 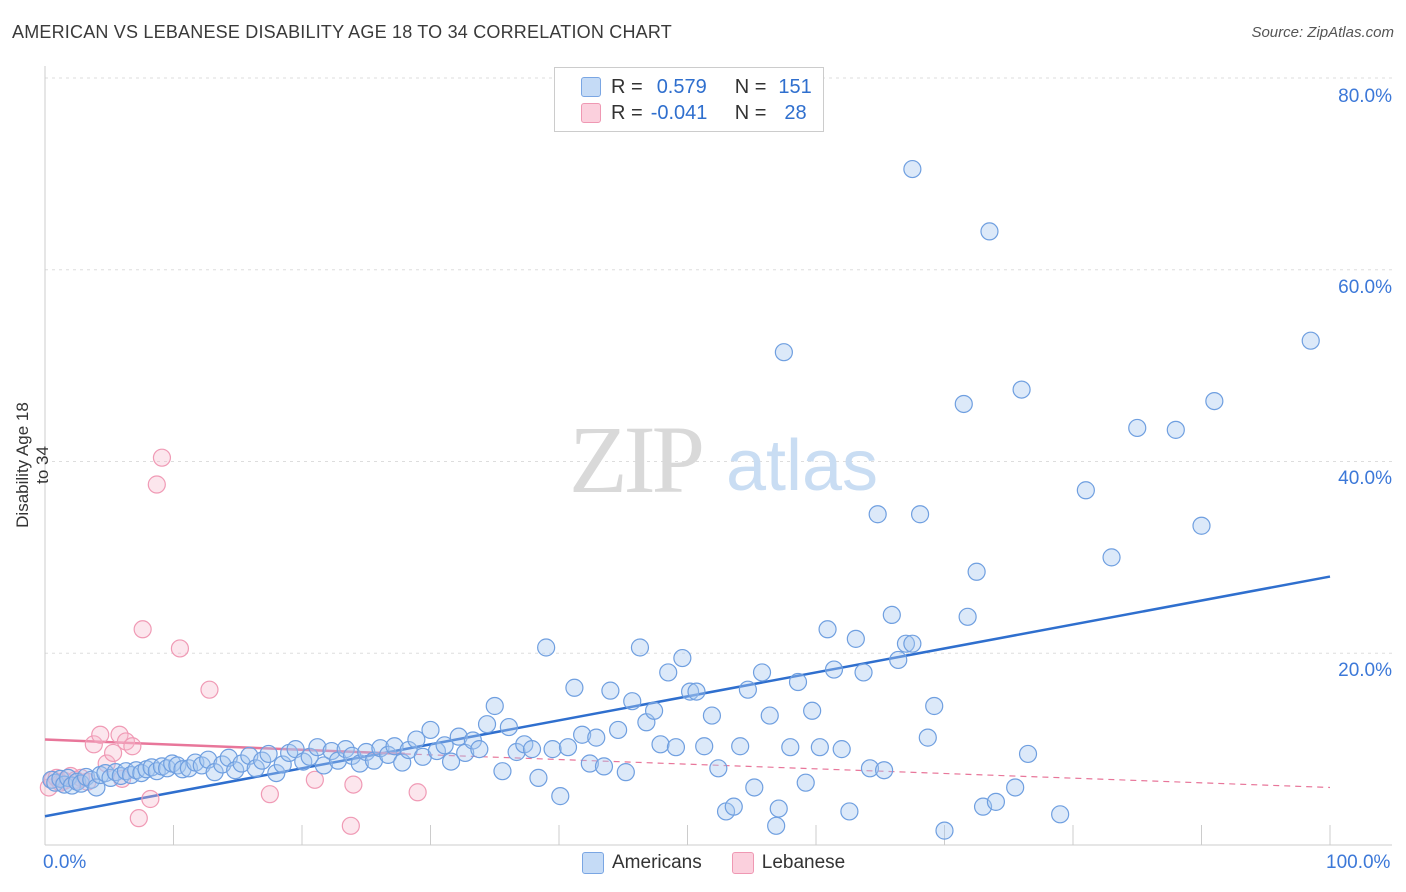 I want to click on legend-r-value: -0.041, so click(x=679, y=112).